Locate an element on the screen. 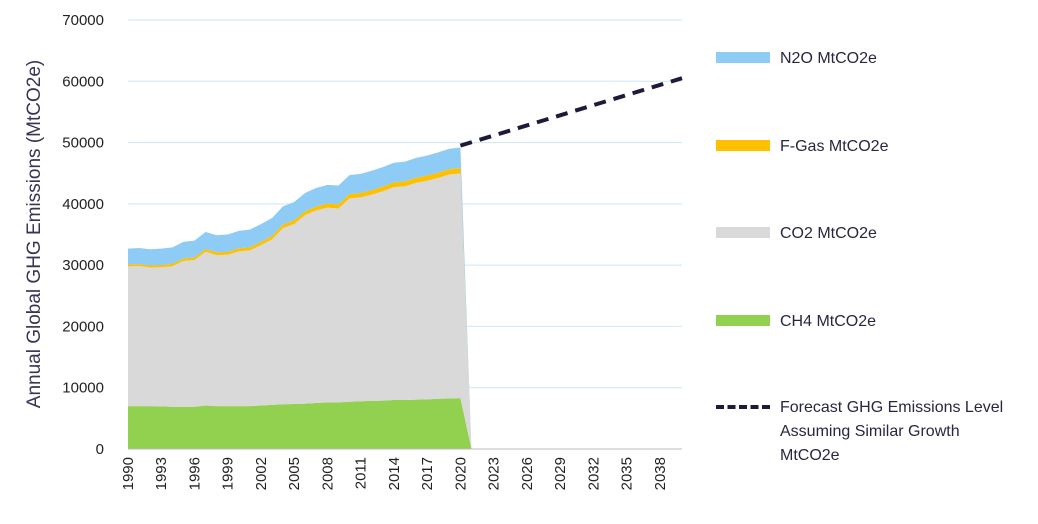 The image size is (1038, 524). legend-item: CO2 MtCO2e is located at coordinates (873, 234).